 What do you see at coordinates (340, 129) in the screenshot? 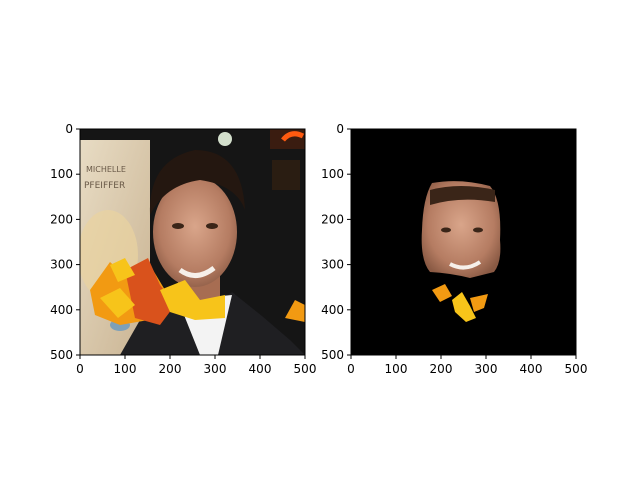
I see `right-y-tick-label: 0` at bounding box center [340, 129].